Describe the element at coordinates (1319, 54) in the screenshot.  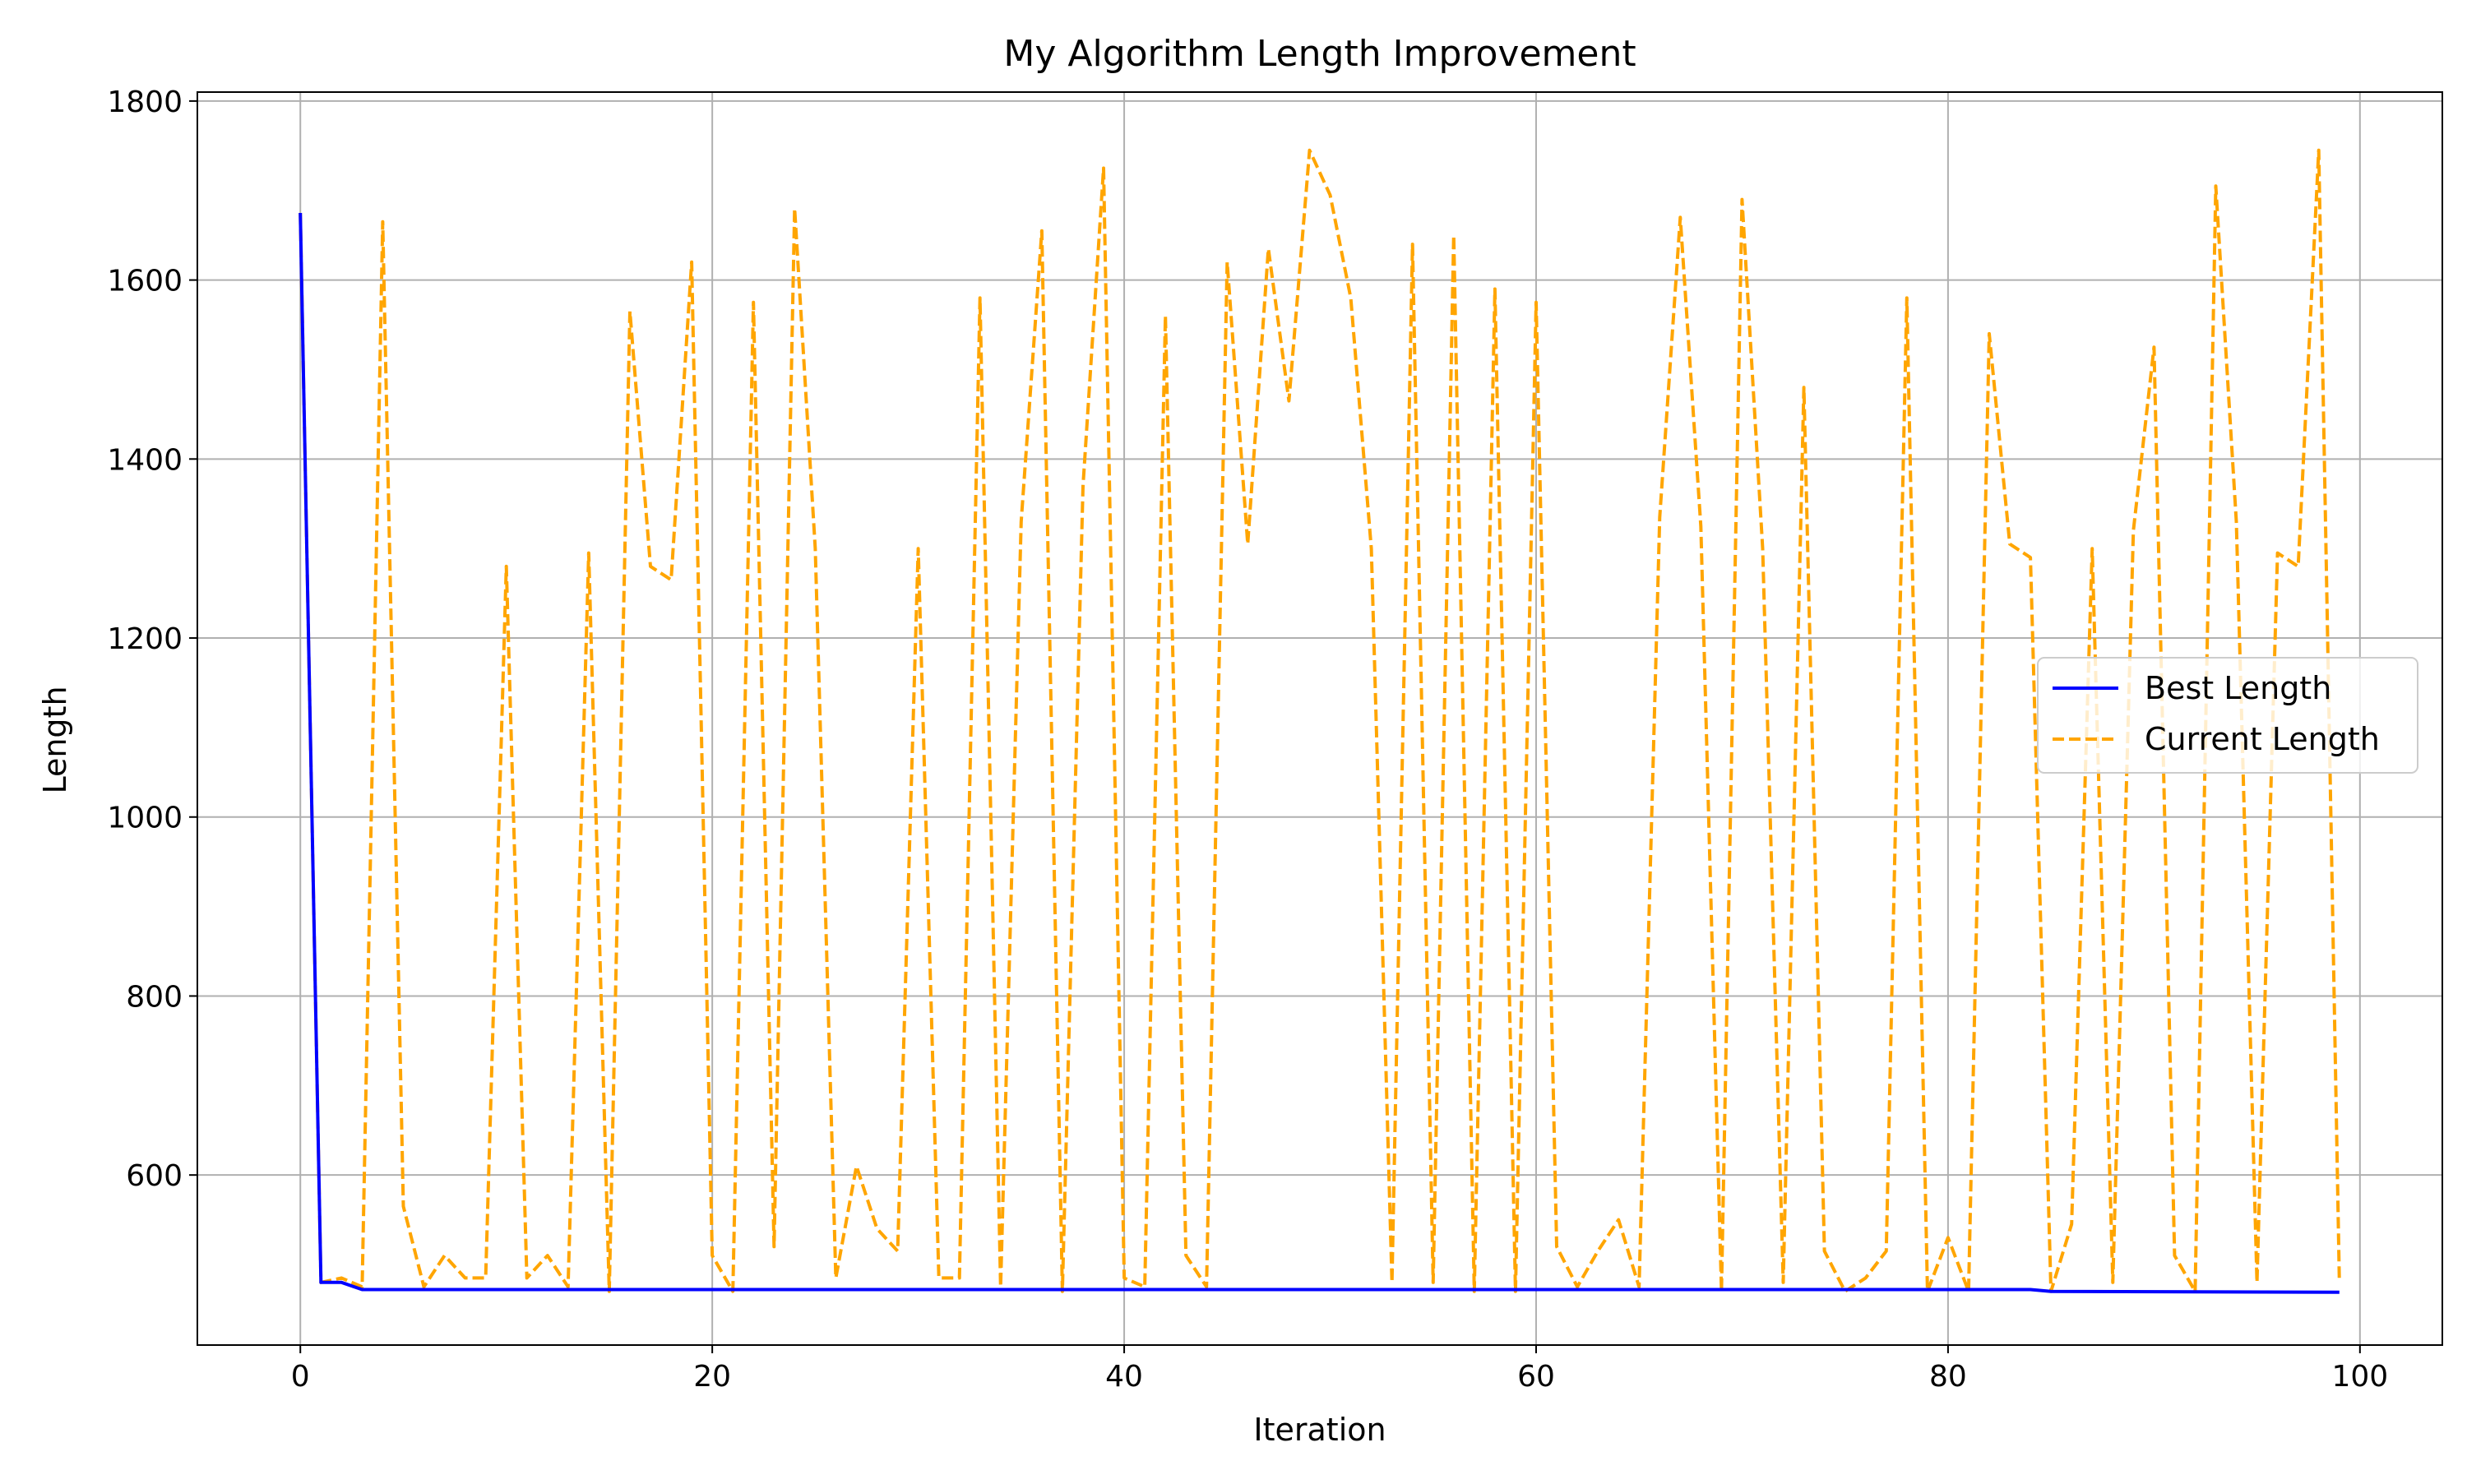
I see `chart-title: My Algorithm Length Improvement` at that location.